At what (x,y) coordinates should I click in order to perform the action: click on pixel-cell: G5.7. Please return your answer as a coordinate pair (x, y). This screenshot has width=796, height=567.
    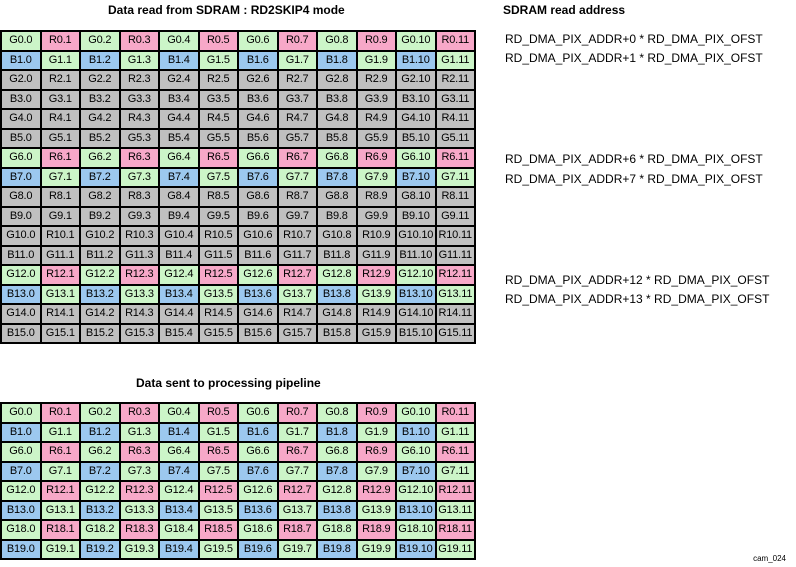
    Looking at the image, I should click on (296, 137).